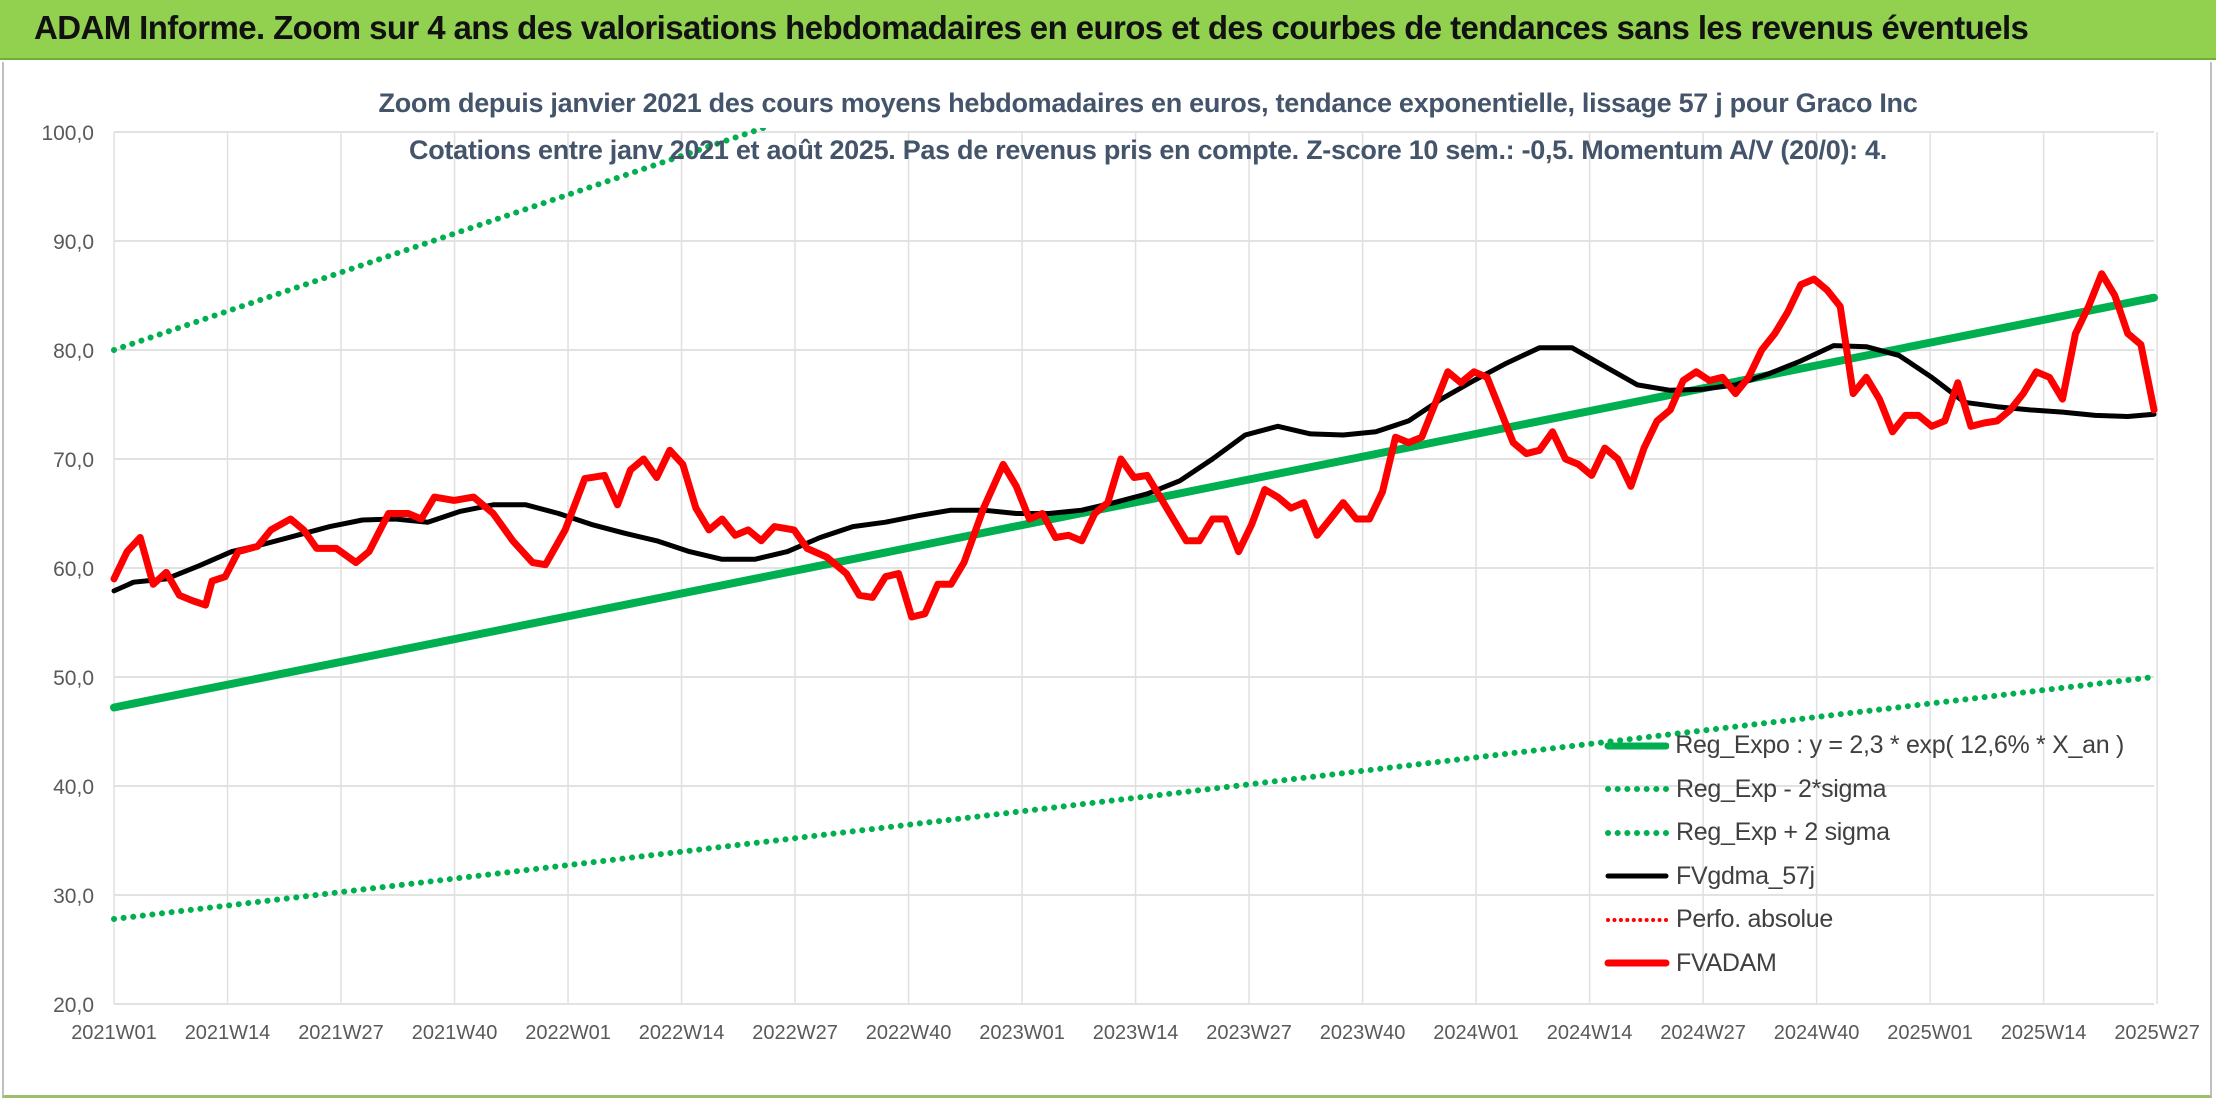  What do you see at coordinates (1783, 832) in the screenshot?
I see `legend-label: Reg_Exp + 2 sigma` at bounding box center [1783, 832].